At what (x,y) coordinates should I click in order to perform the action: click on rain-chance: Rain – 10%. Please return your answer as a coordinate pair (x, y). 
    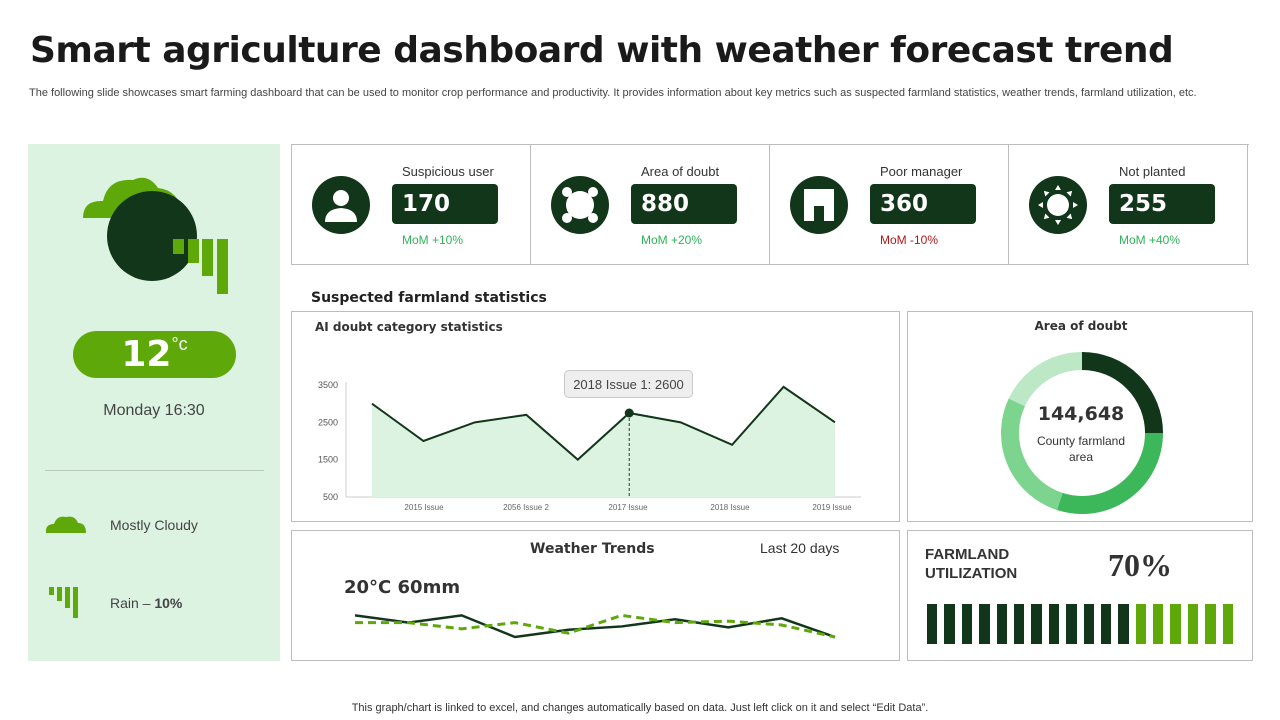
    Looking at the image, I should click on (146, 603).